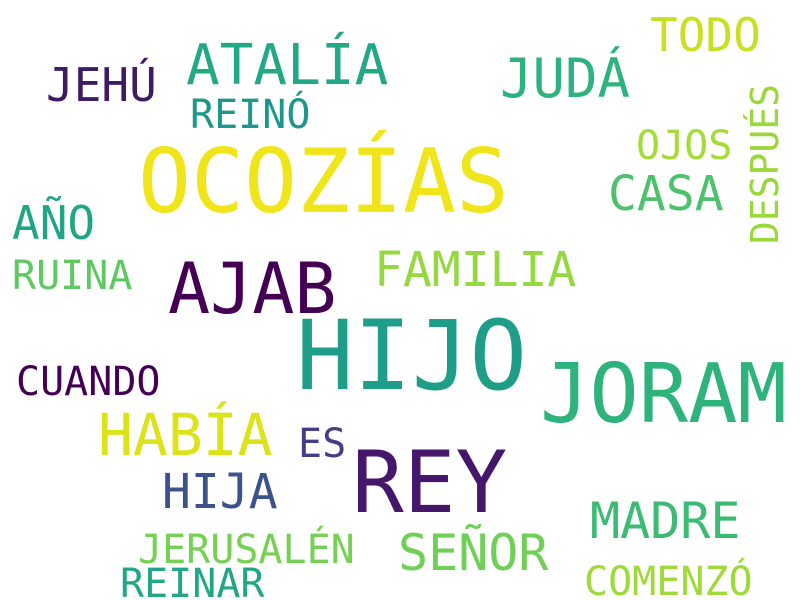 The image size is (800, 600). I want to click on word-comenzo: COMENZÓ, so click(668, 579).